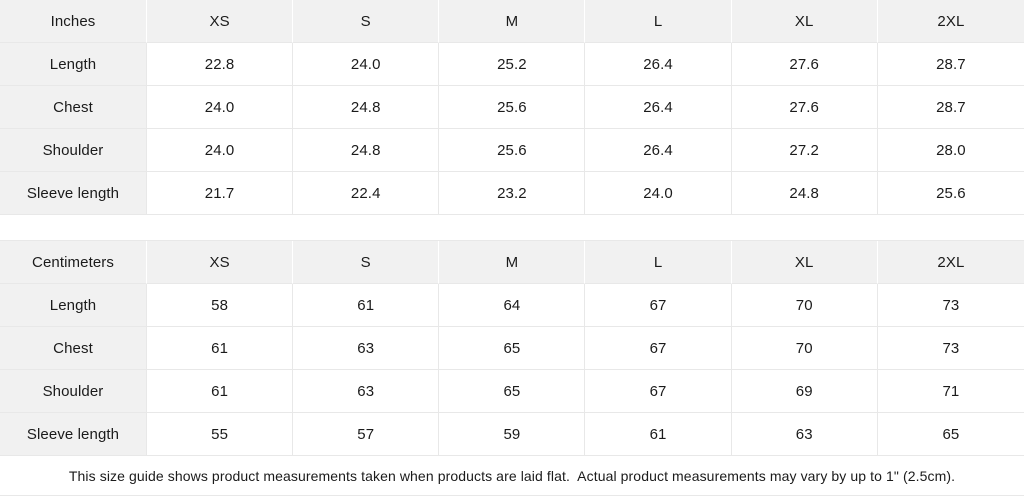 Image resolution: width=1024 pixels, height=496 pixels. What do you see at coordinates (804, 391) in the screenshot?
I see `measurement-value-cell: 69` at bounding box center [804, 391].